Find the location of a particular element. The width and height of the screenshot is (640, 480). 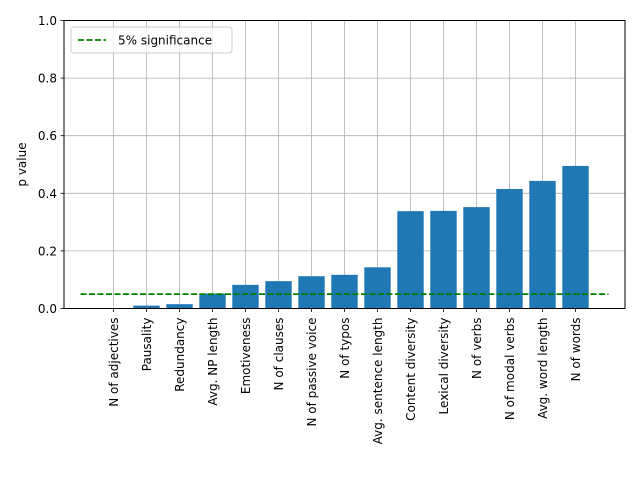

x-tick-label: N of typos is located at coordinates (345, 348).